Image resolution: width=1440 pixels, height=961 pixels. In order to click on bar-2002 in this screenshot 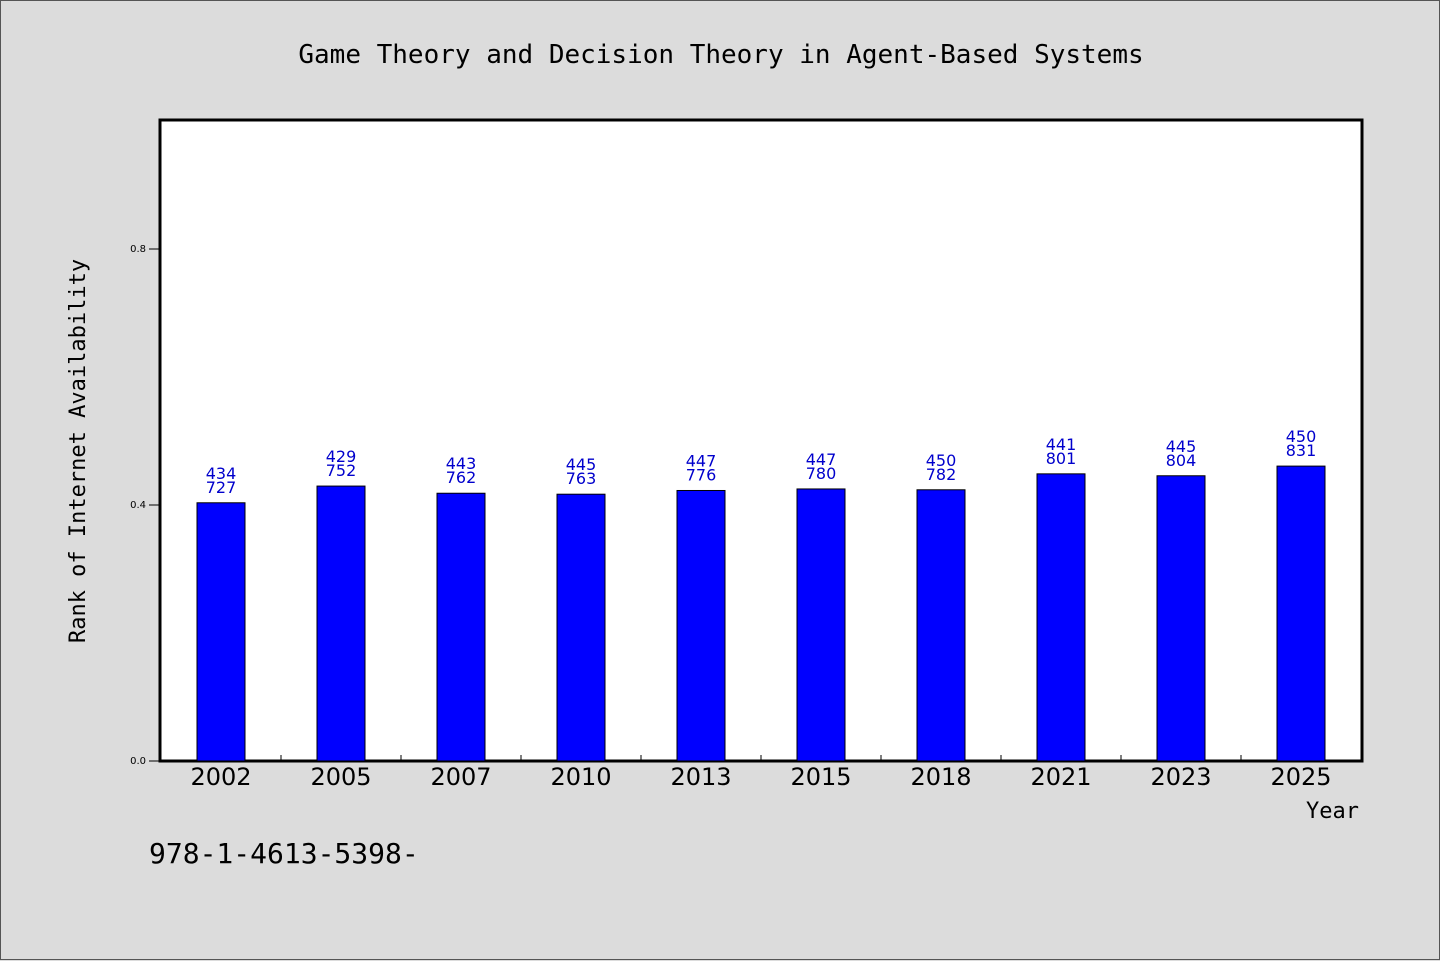, I will do `click(221, 632)`.